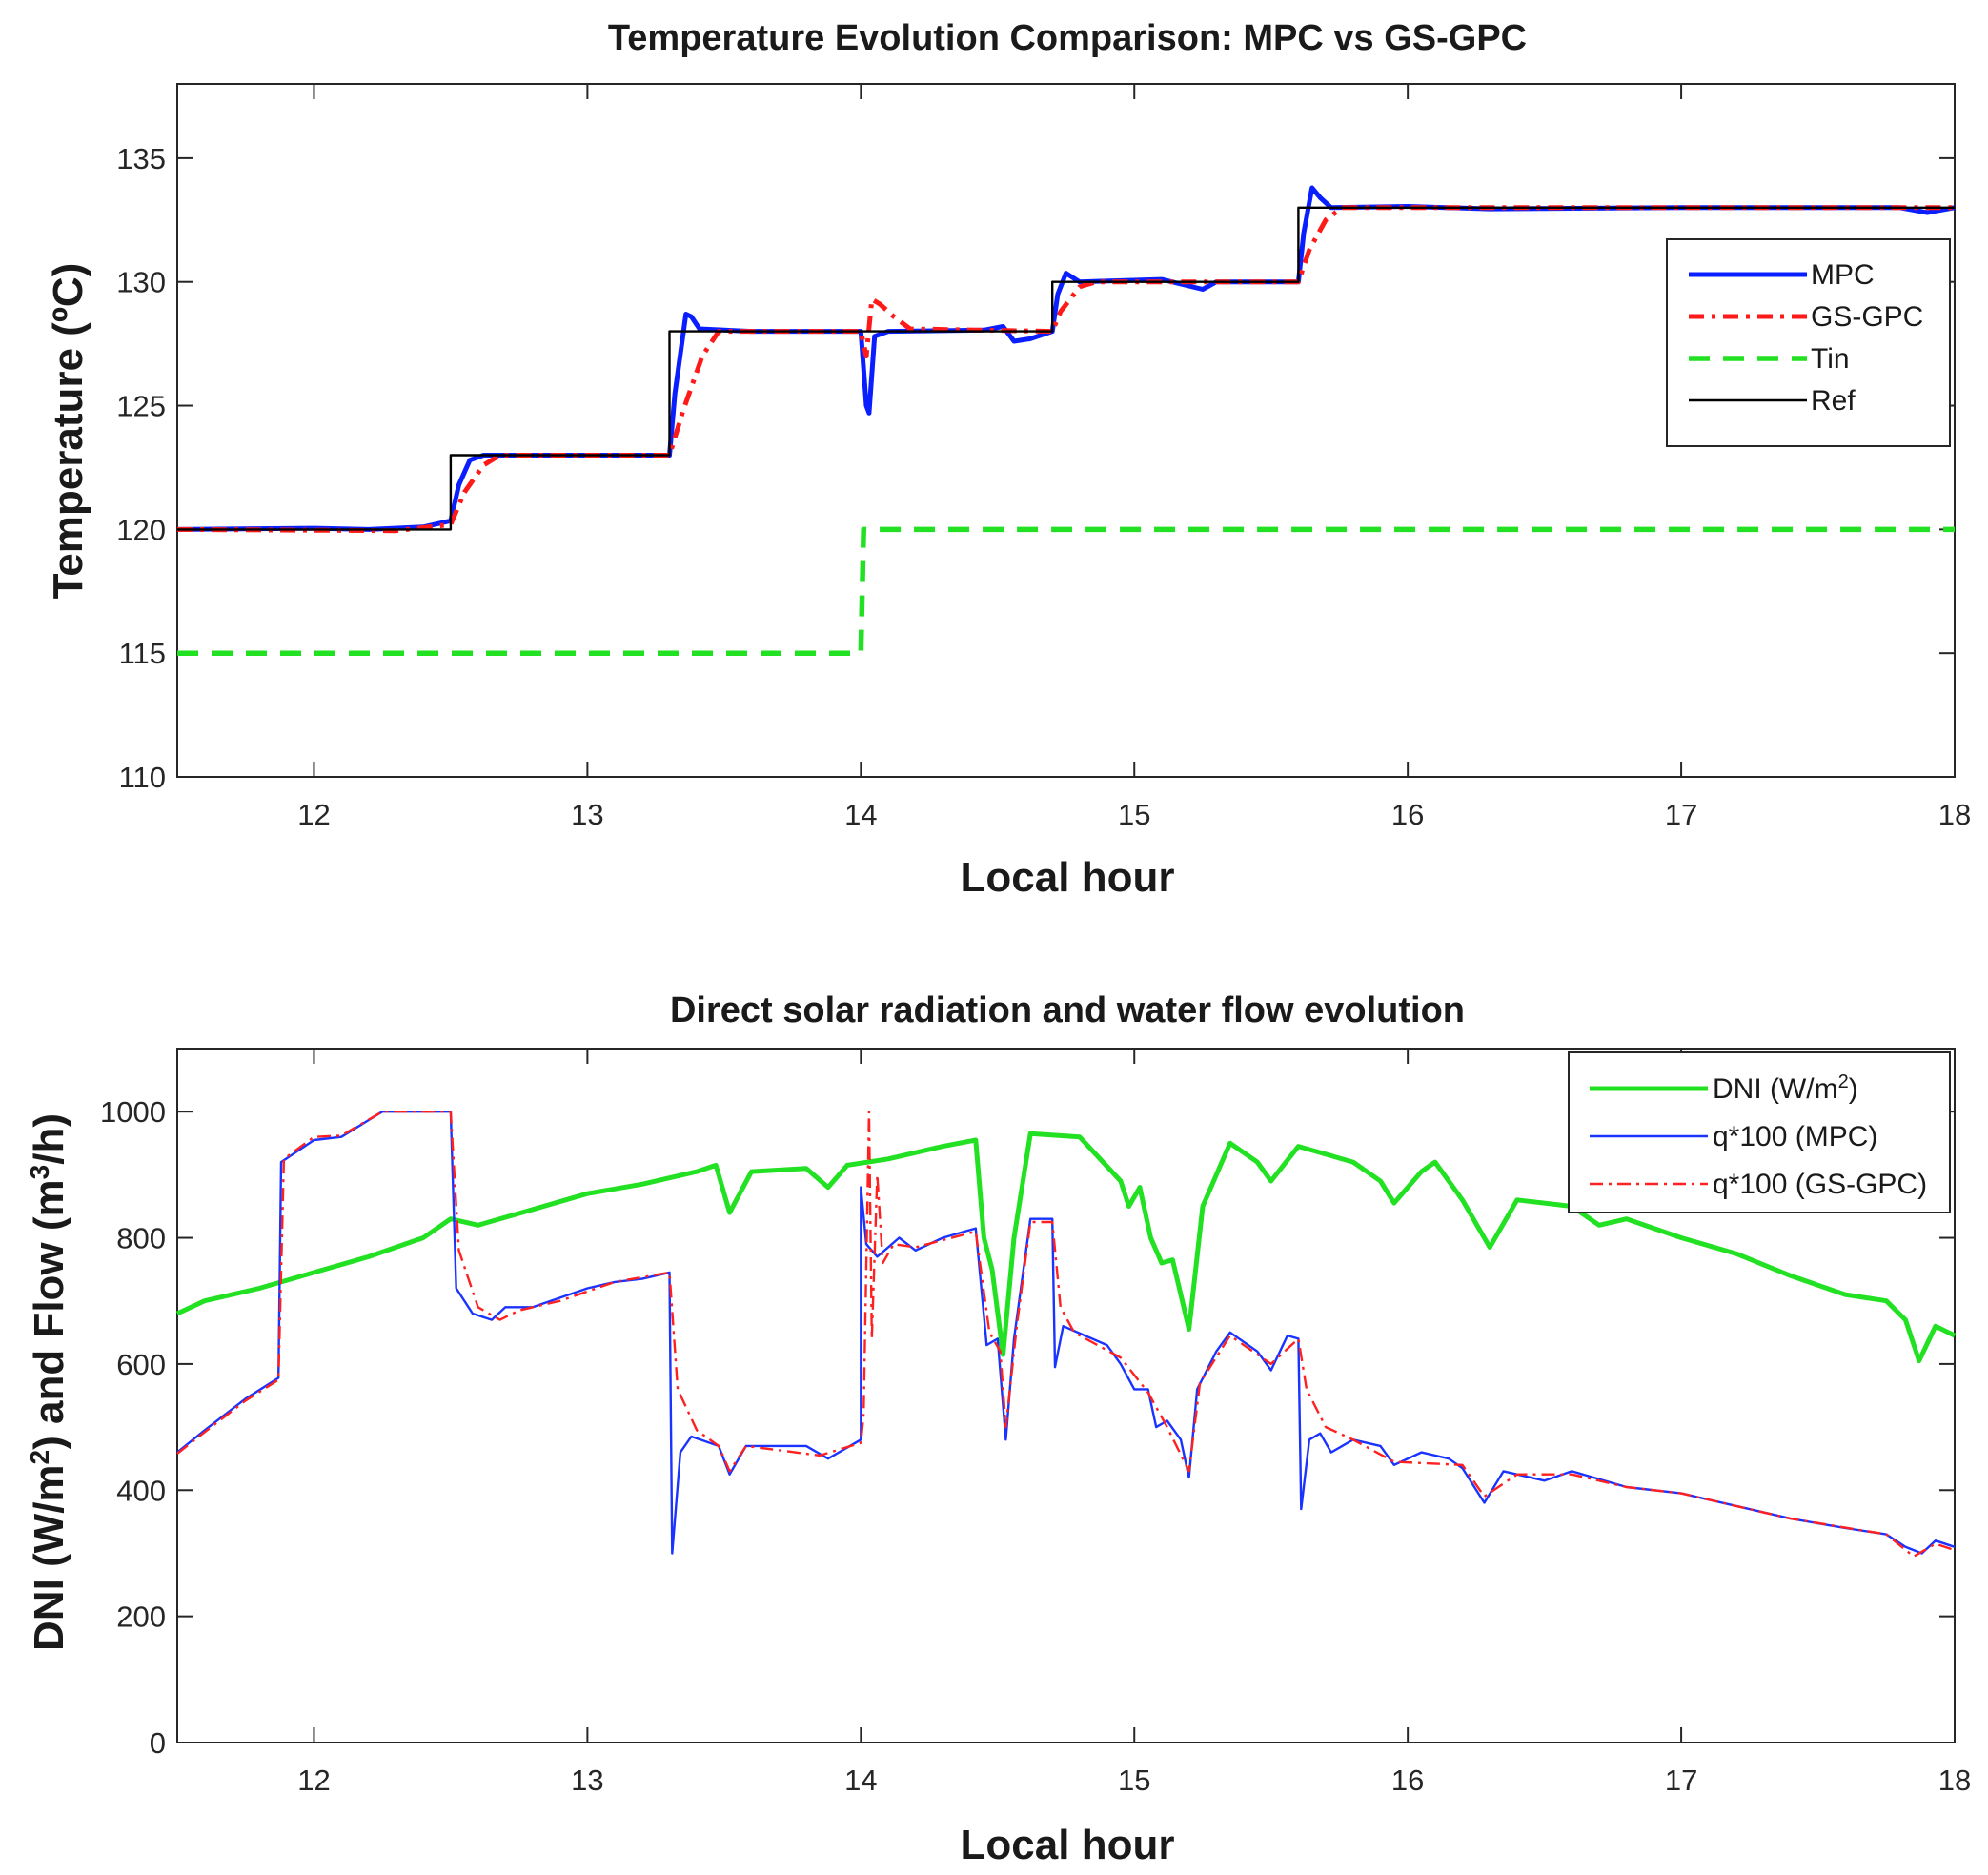 The width and height of the screenshot is (1988, 1875). Describe the element at coordinates (141, 1238) in the screenshot. I see `y-tick-label: 800` at that location.